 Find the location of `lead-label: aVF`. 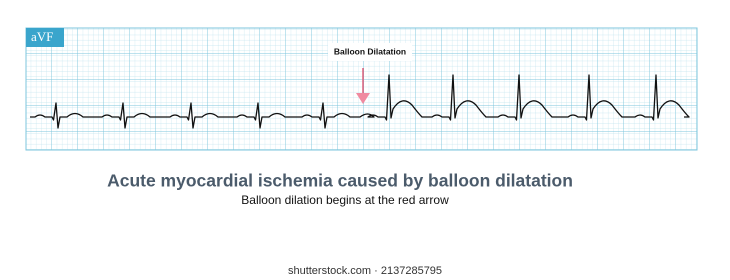

lead-label: aVF is located at coordinates (42, 36).